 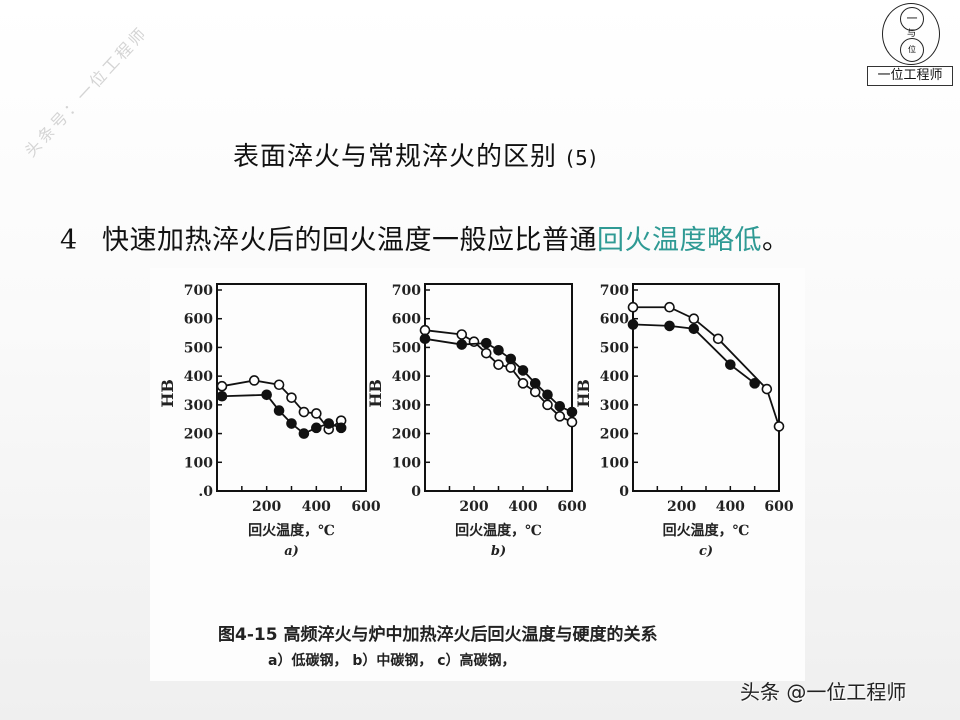 What do you see at coordinates (498, 551) in the screenshot?
I see `panel-label: b)` at bounding box center [498, 551].